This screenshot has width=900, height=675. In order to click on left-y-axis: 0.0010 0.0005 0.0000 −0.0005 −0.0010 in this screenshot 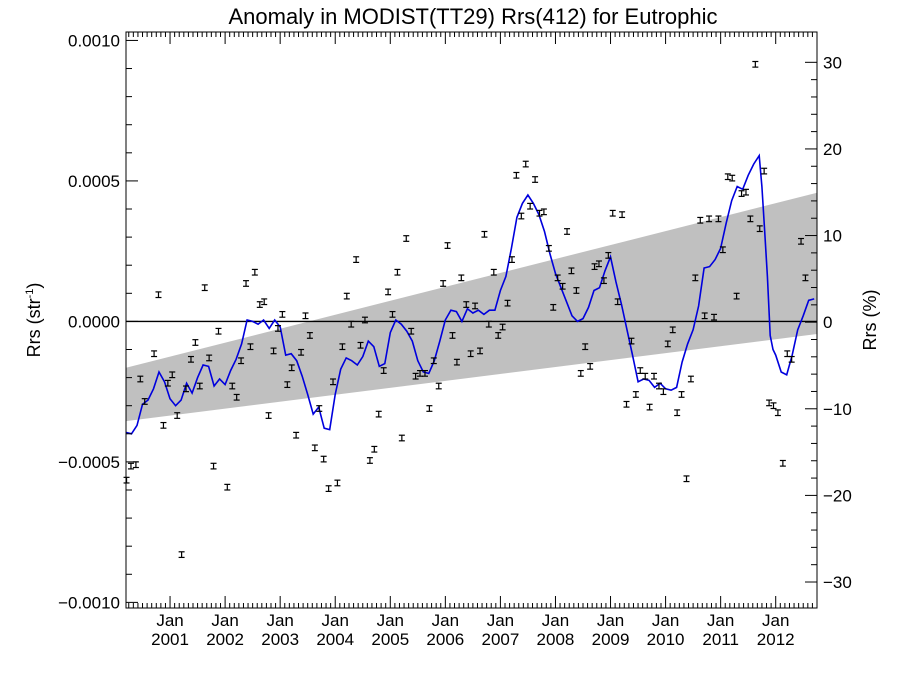, I will do `click(98, 321)`.